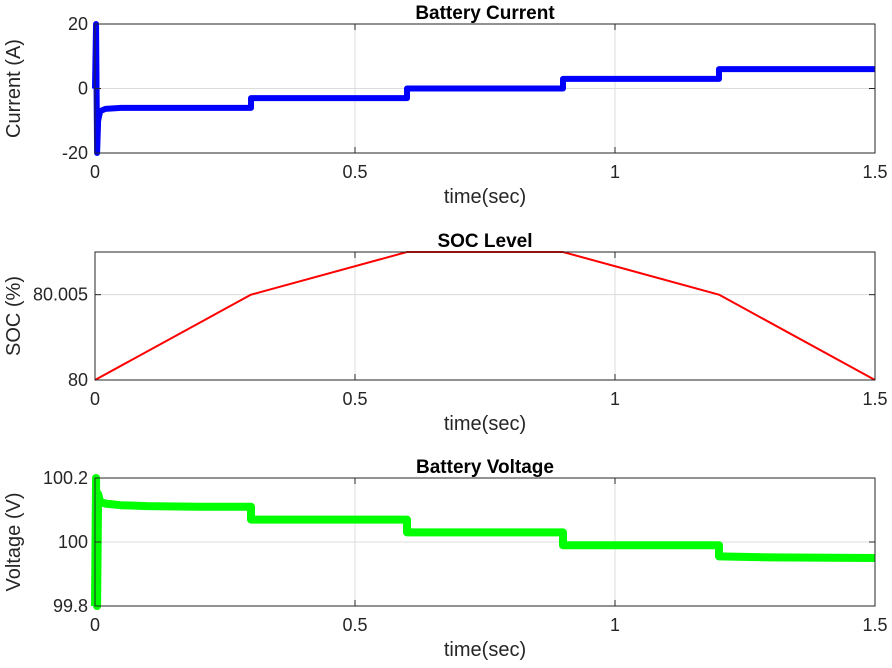 This screenshot has height=668, width=892. I want to click on y-tick-label: 99.8, so click(70, 606).